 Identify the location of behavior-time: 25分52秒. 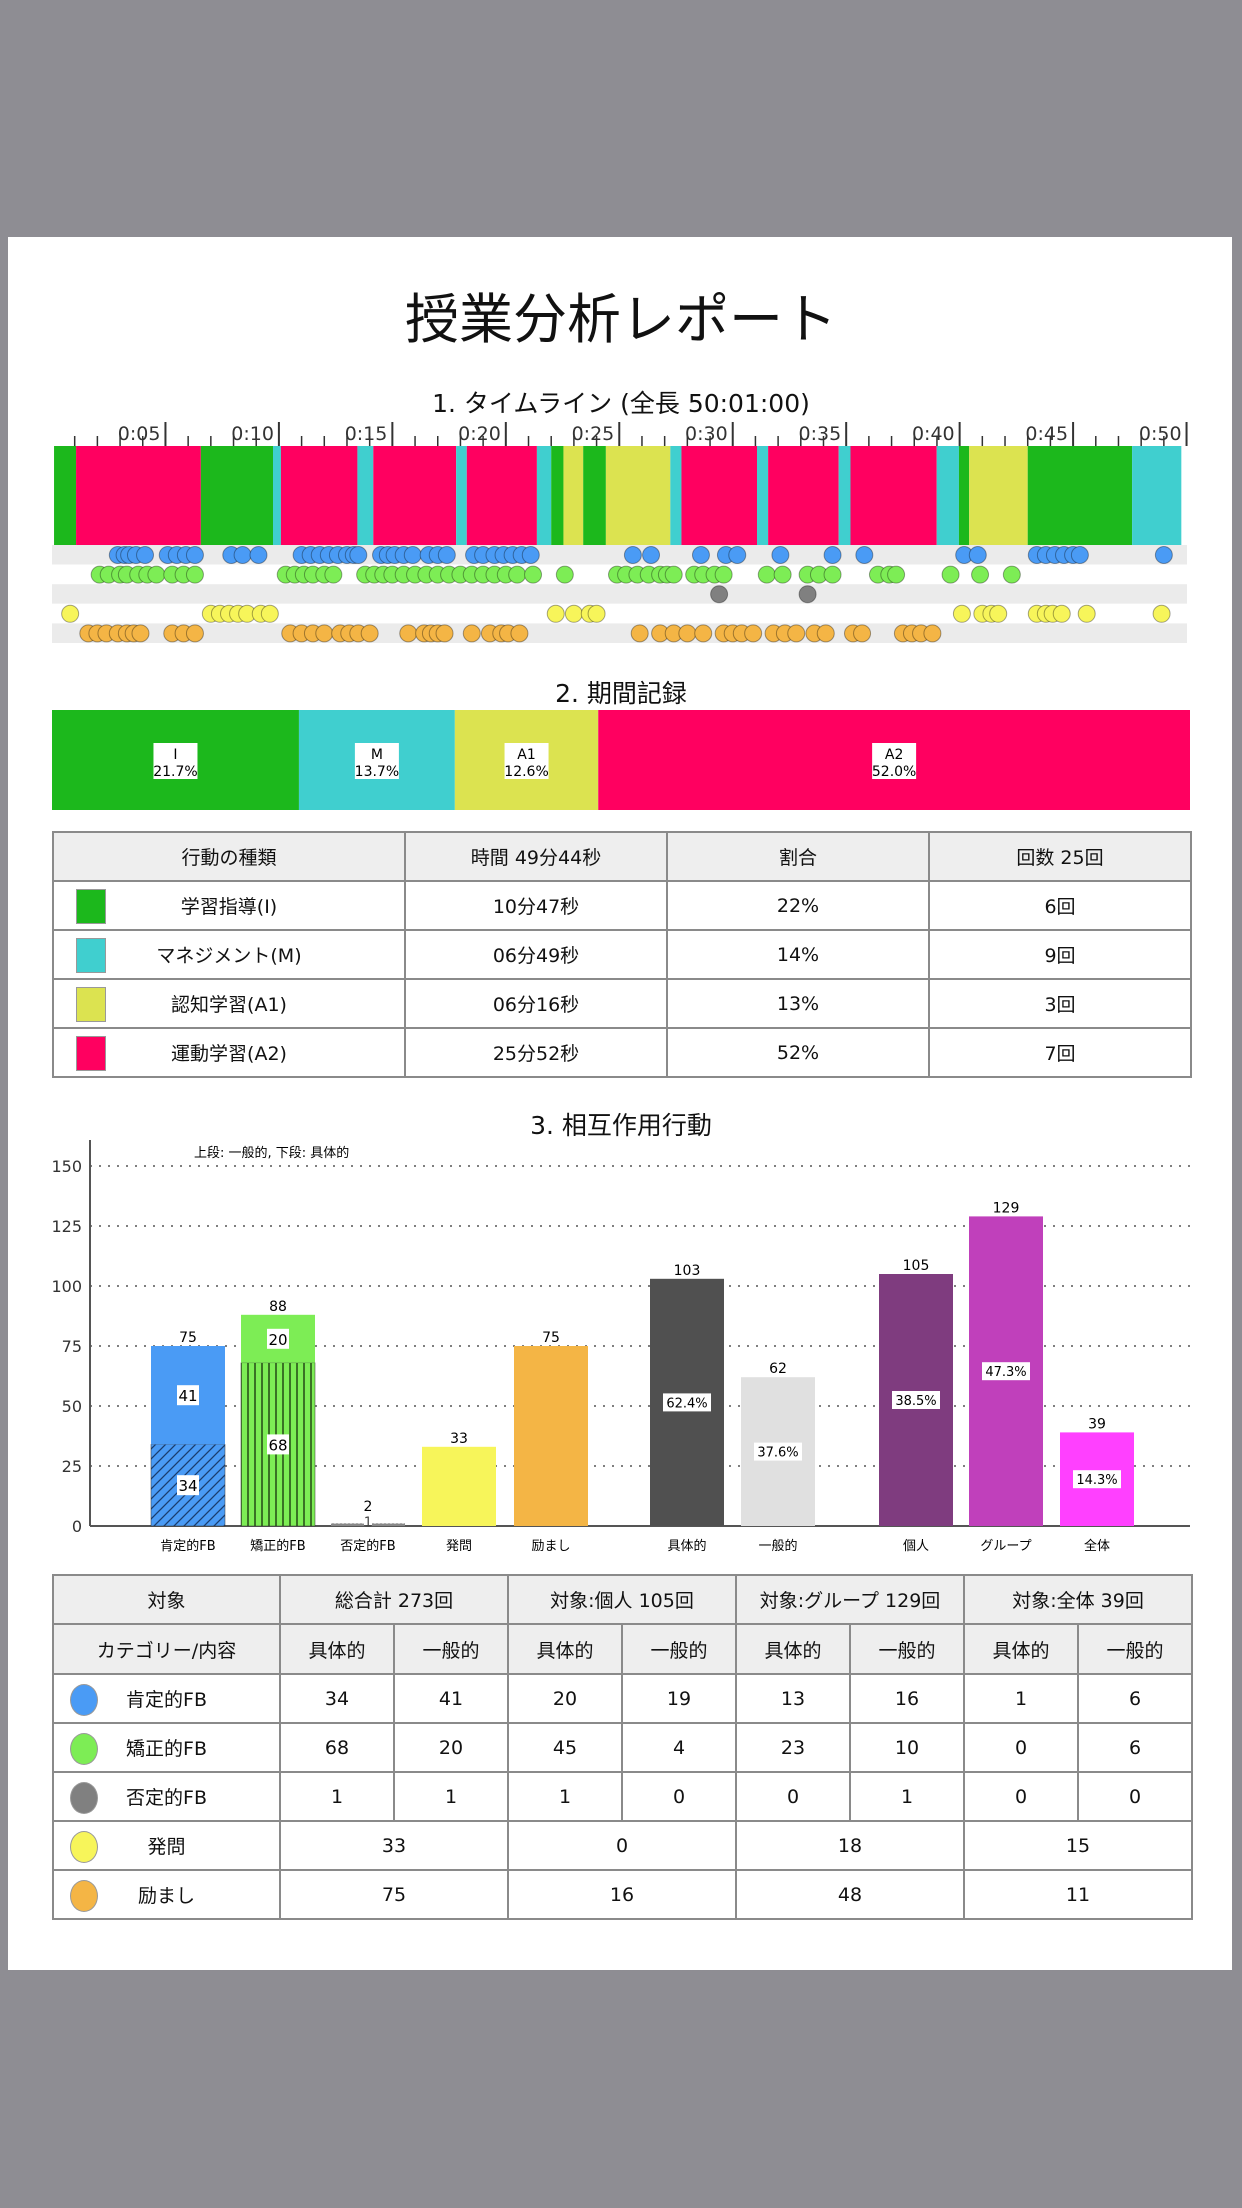
(536, 1052).